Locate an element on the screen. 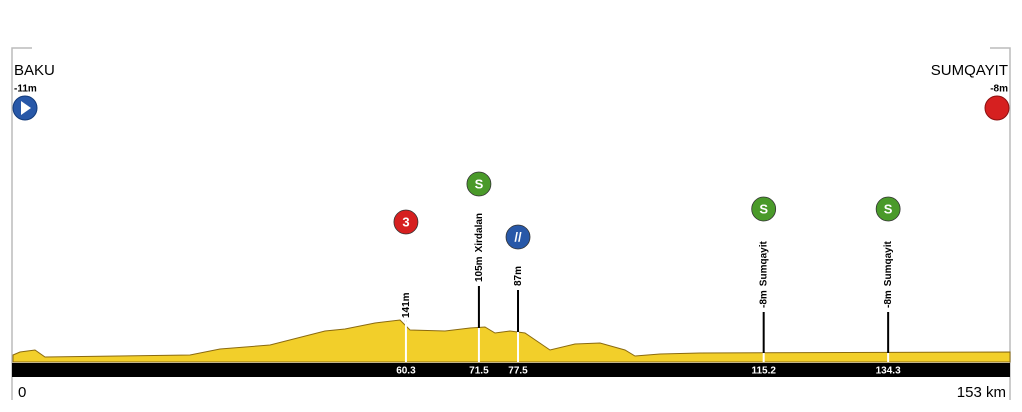  marker-icon-text: // is located at coordinates (518, 236).